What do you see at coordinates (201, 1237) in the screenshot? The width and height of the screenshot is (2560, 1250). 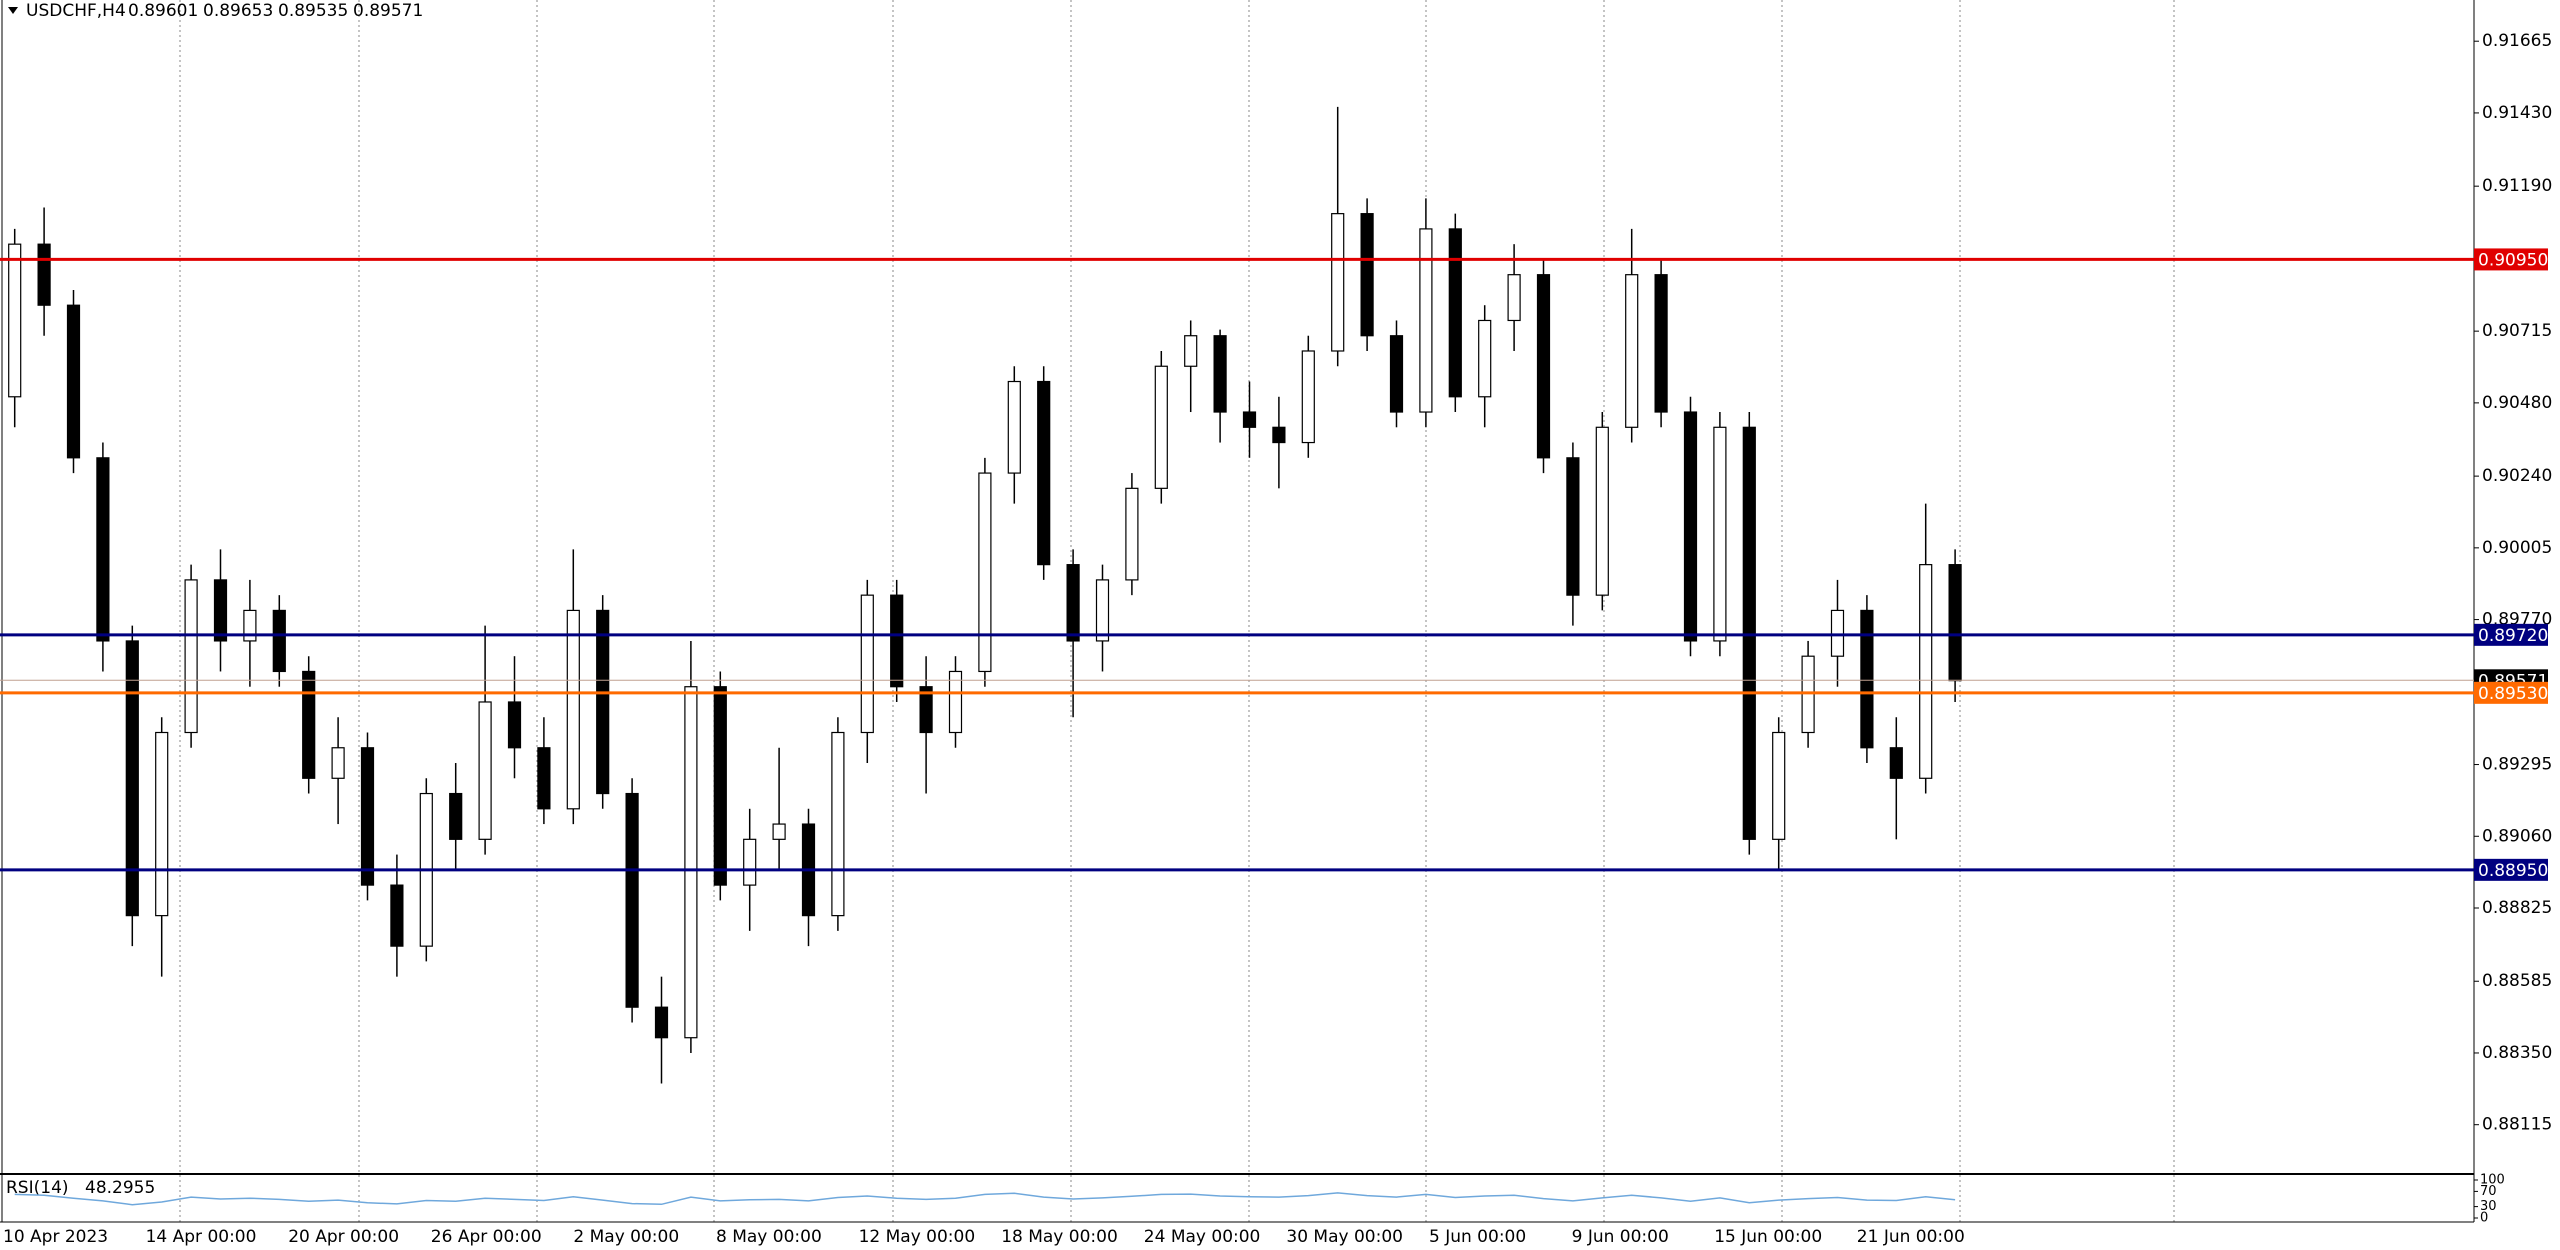 I see `x-tick-label: 14 Apr 00:00` at bounding box center [201, 1237].